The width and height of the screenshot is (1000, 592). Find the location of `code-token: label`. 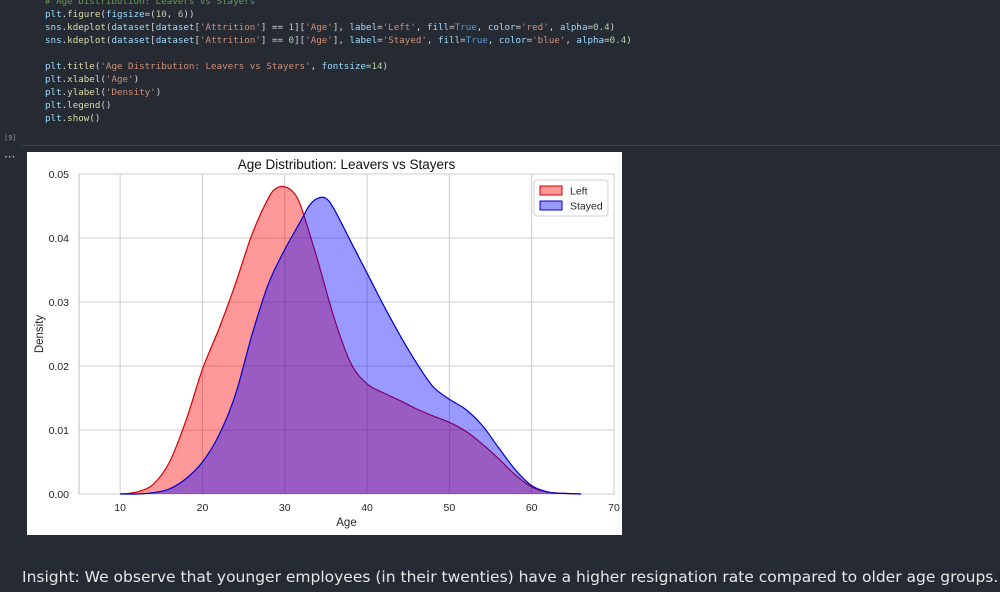

code-token: label is located at coordinates (363, 40).